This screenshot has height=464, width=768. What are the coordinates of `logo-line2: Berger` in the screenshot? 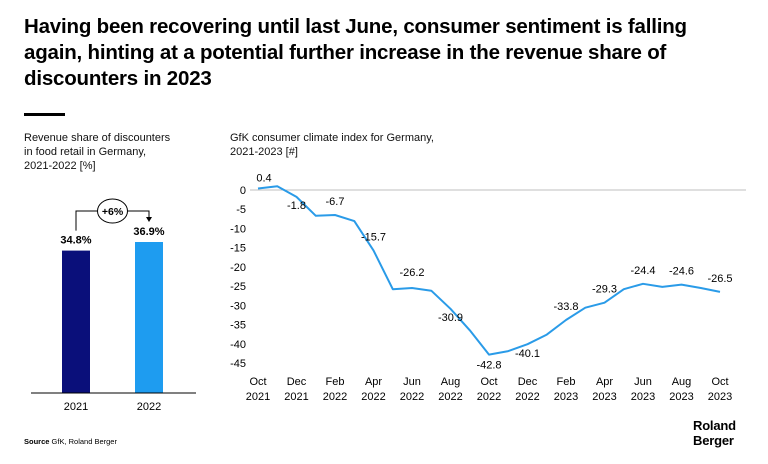 It's located at (713, 440).